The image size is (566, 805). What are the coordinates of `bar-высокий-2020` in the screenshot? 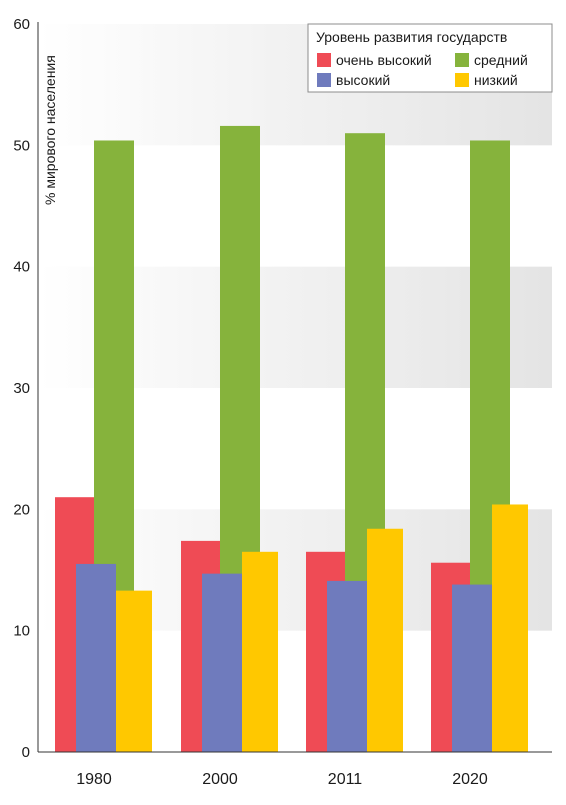 It's located at (472, 668).